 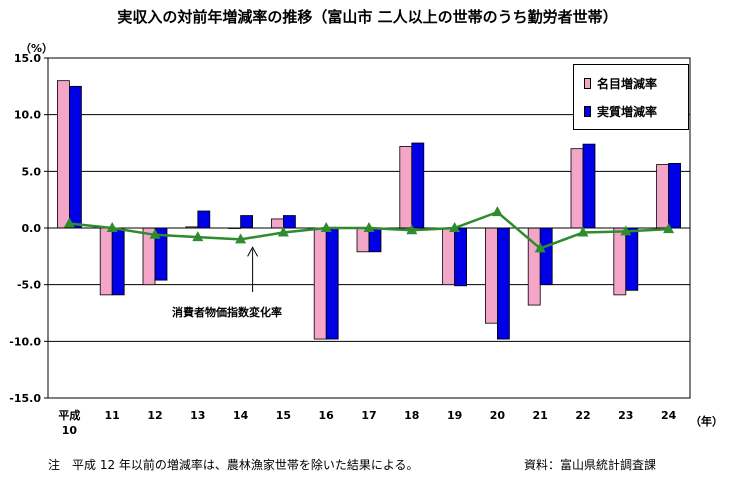 What do you see at coordinates (669, 415) in the screenshot?
I see `x-tick-label: 24` at bounding box center [669, 415].